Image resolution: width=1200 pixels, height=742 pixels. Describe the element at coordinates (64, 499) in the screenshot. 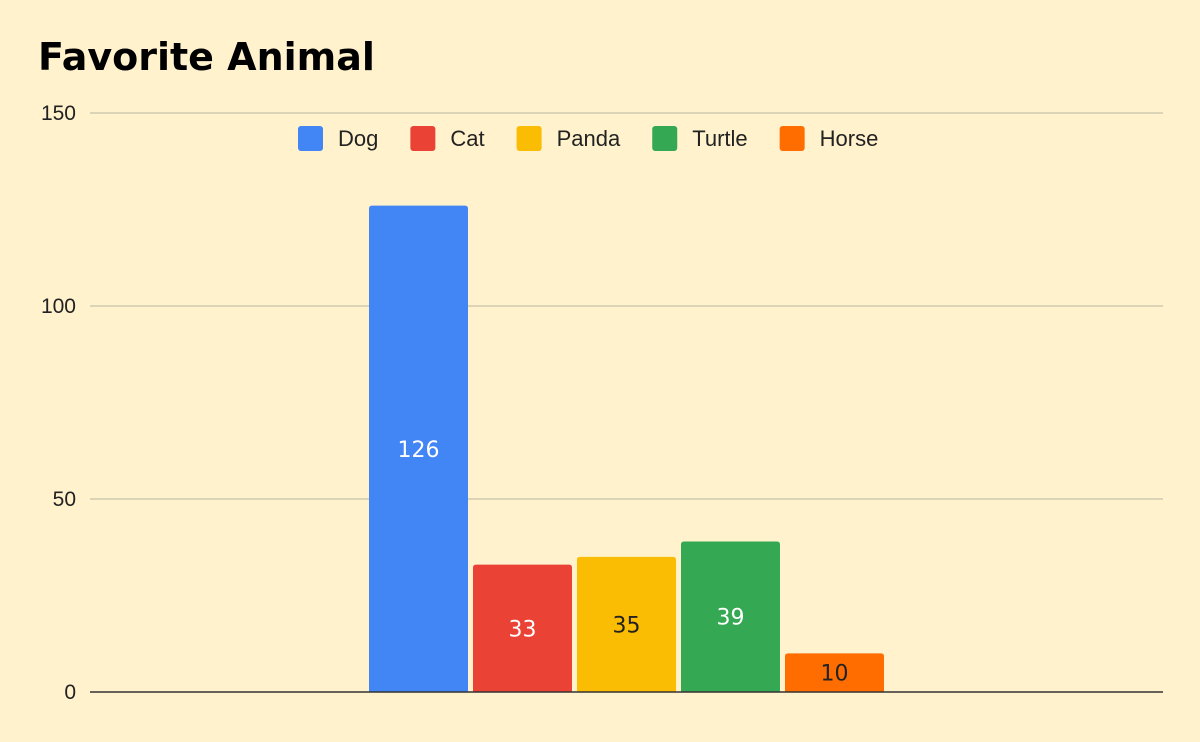

I see `y-tick-label: 50` at that location.